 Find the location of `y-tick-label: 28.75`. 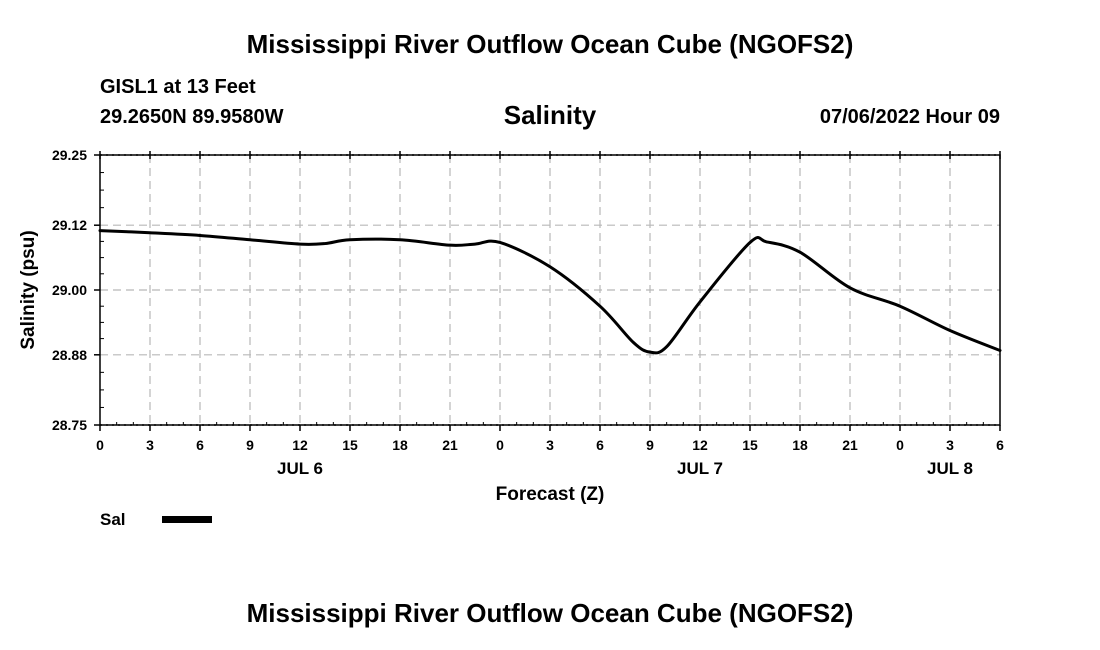

y-tick-label: 28.75 is located at coordinates (69, 425).